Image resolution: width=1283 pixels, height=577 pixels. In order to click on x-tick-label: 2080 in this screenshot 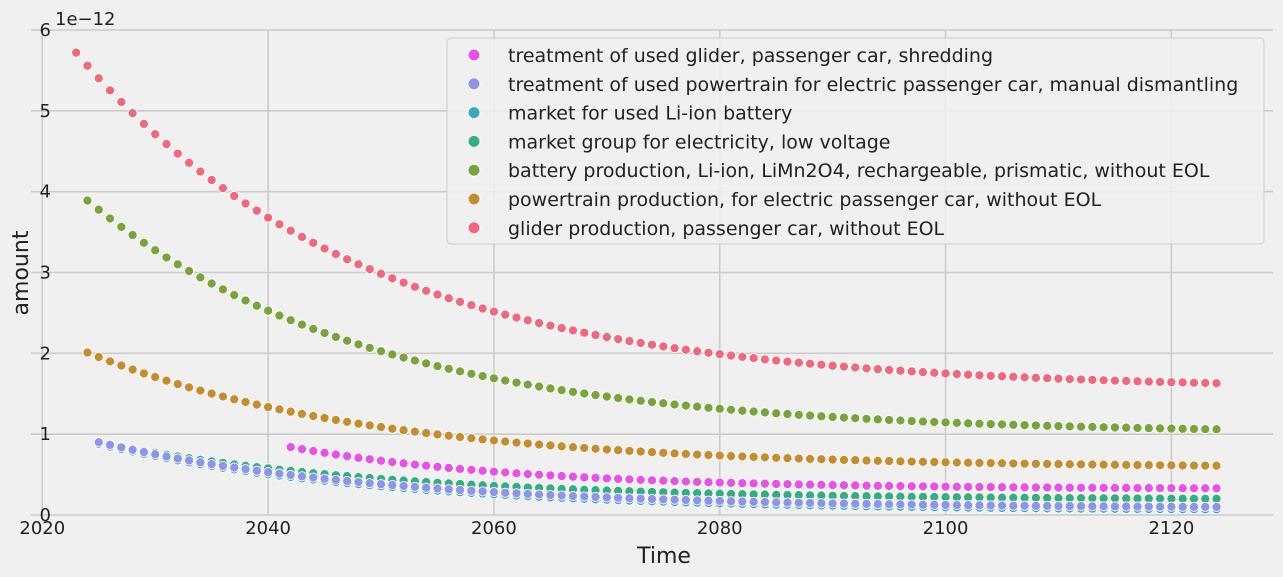, I will do `click(720, 528)`.